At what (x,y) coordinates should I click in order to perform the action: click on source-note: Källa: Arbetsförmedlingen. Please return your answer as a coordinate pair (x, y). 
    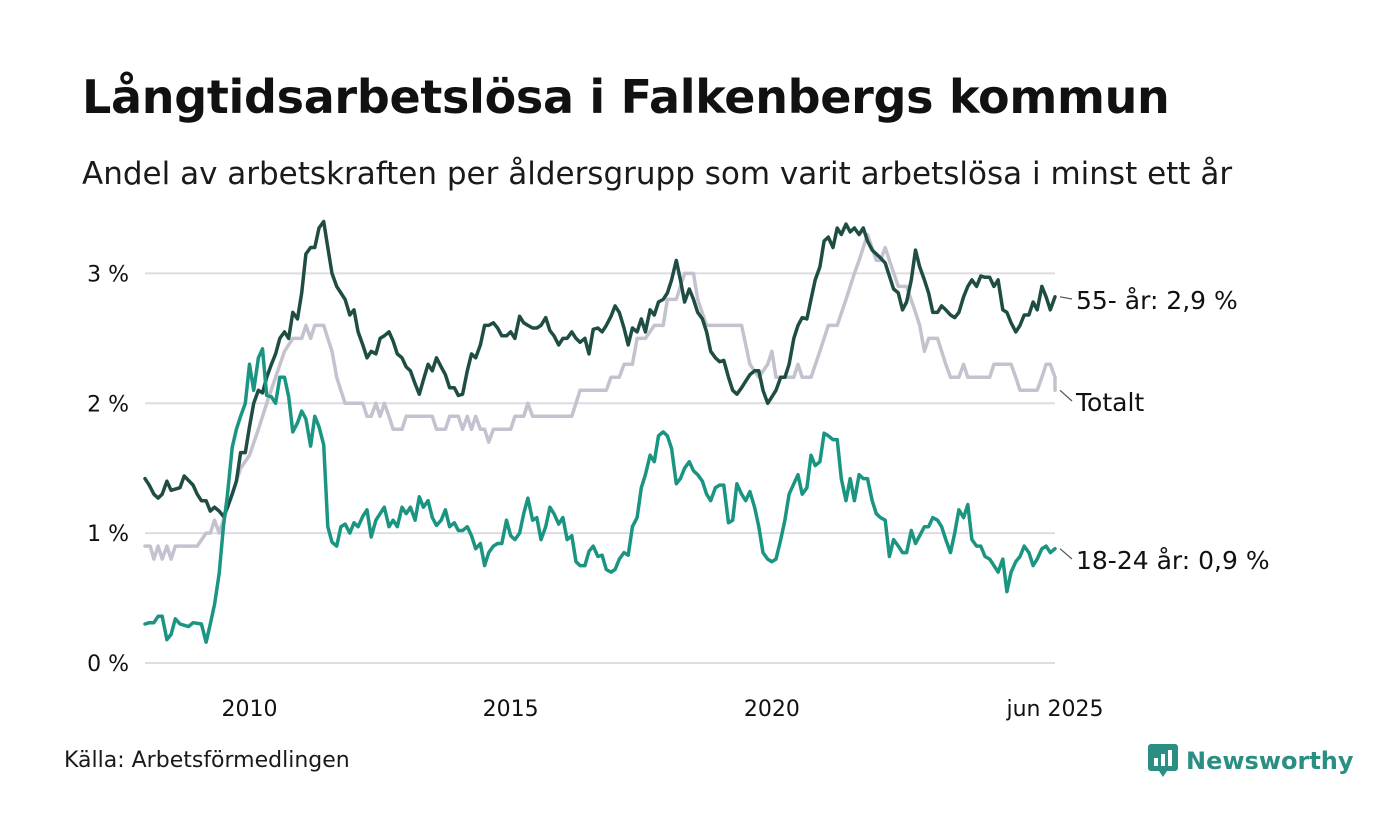
    Looking at the image, I should click on (207, 760).